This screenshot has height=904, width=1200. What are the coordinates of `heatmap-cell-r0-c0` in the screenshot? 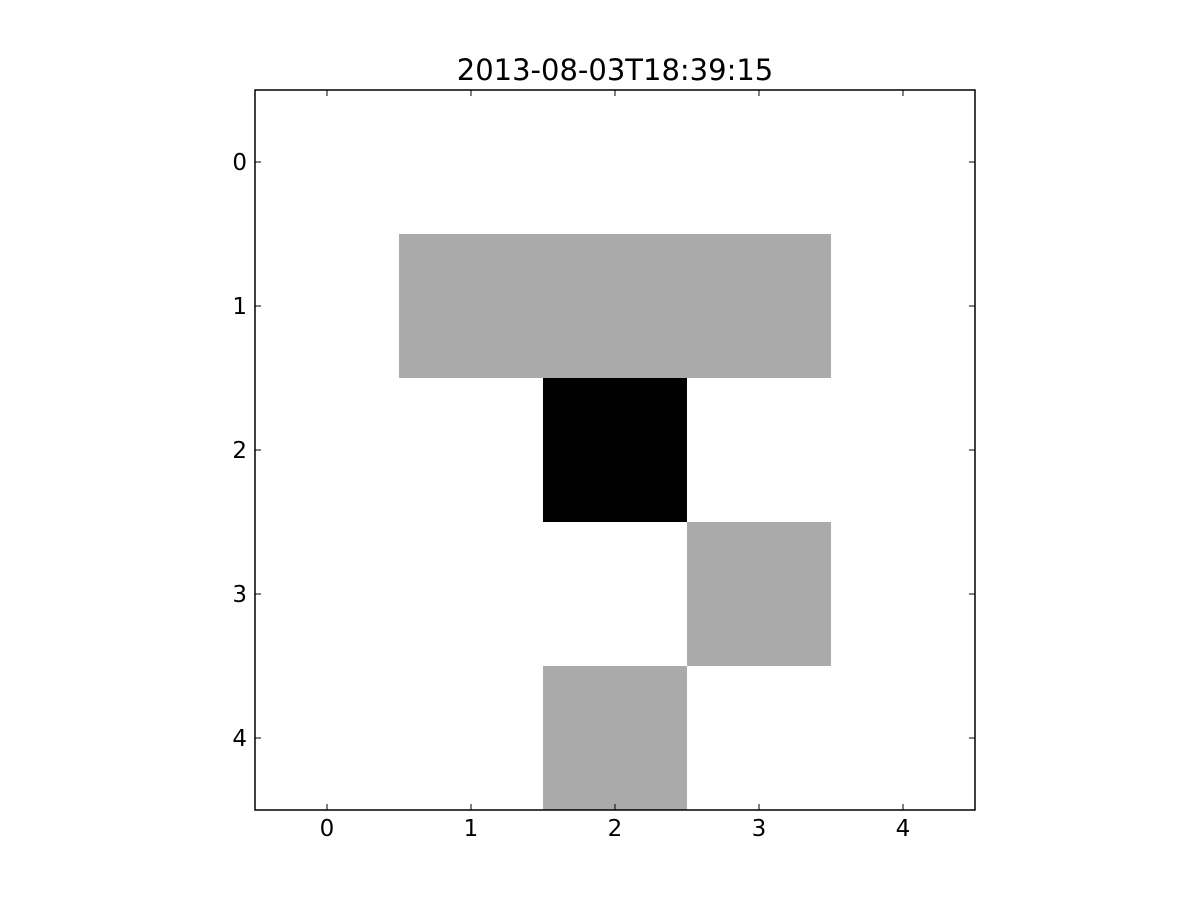 It's located at (327, 162).